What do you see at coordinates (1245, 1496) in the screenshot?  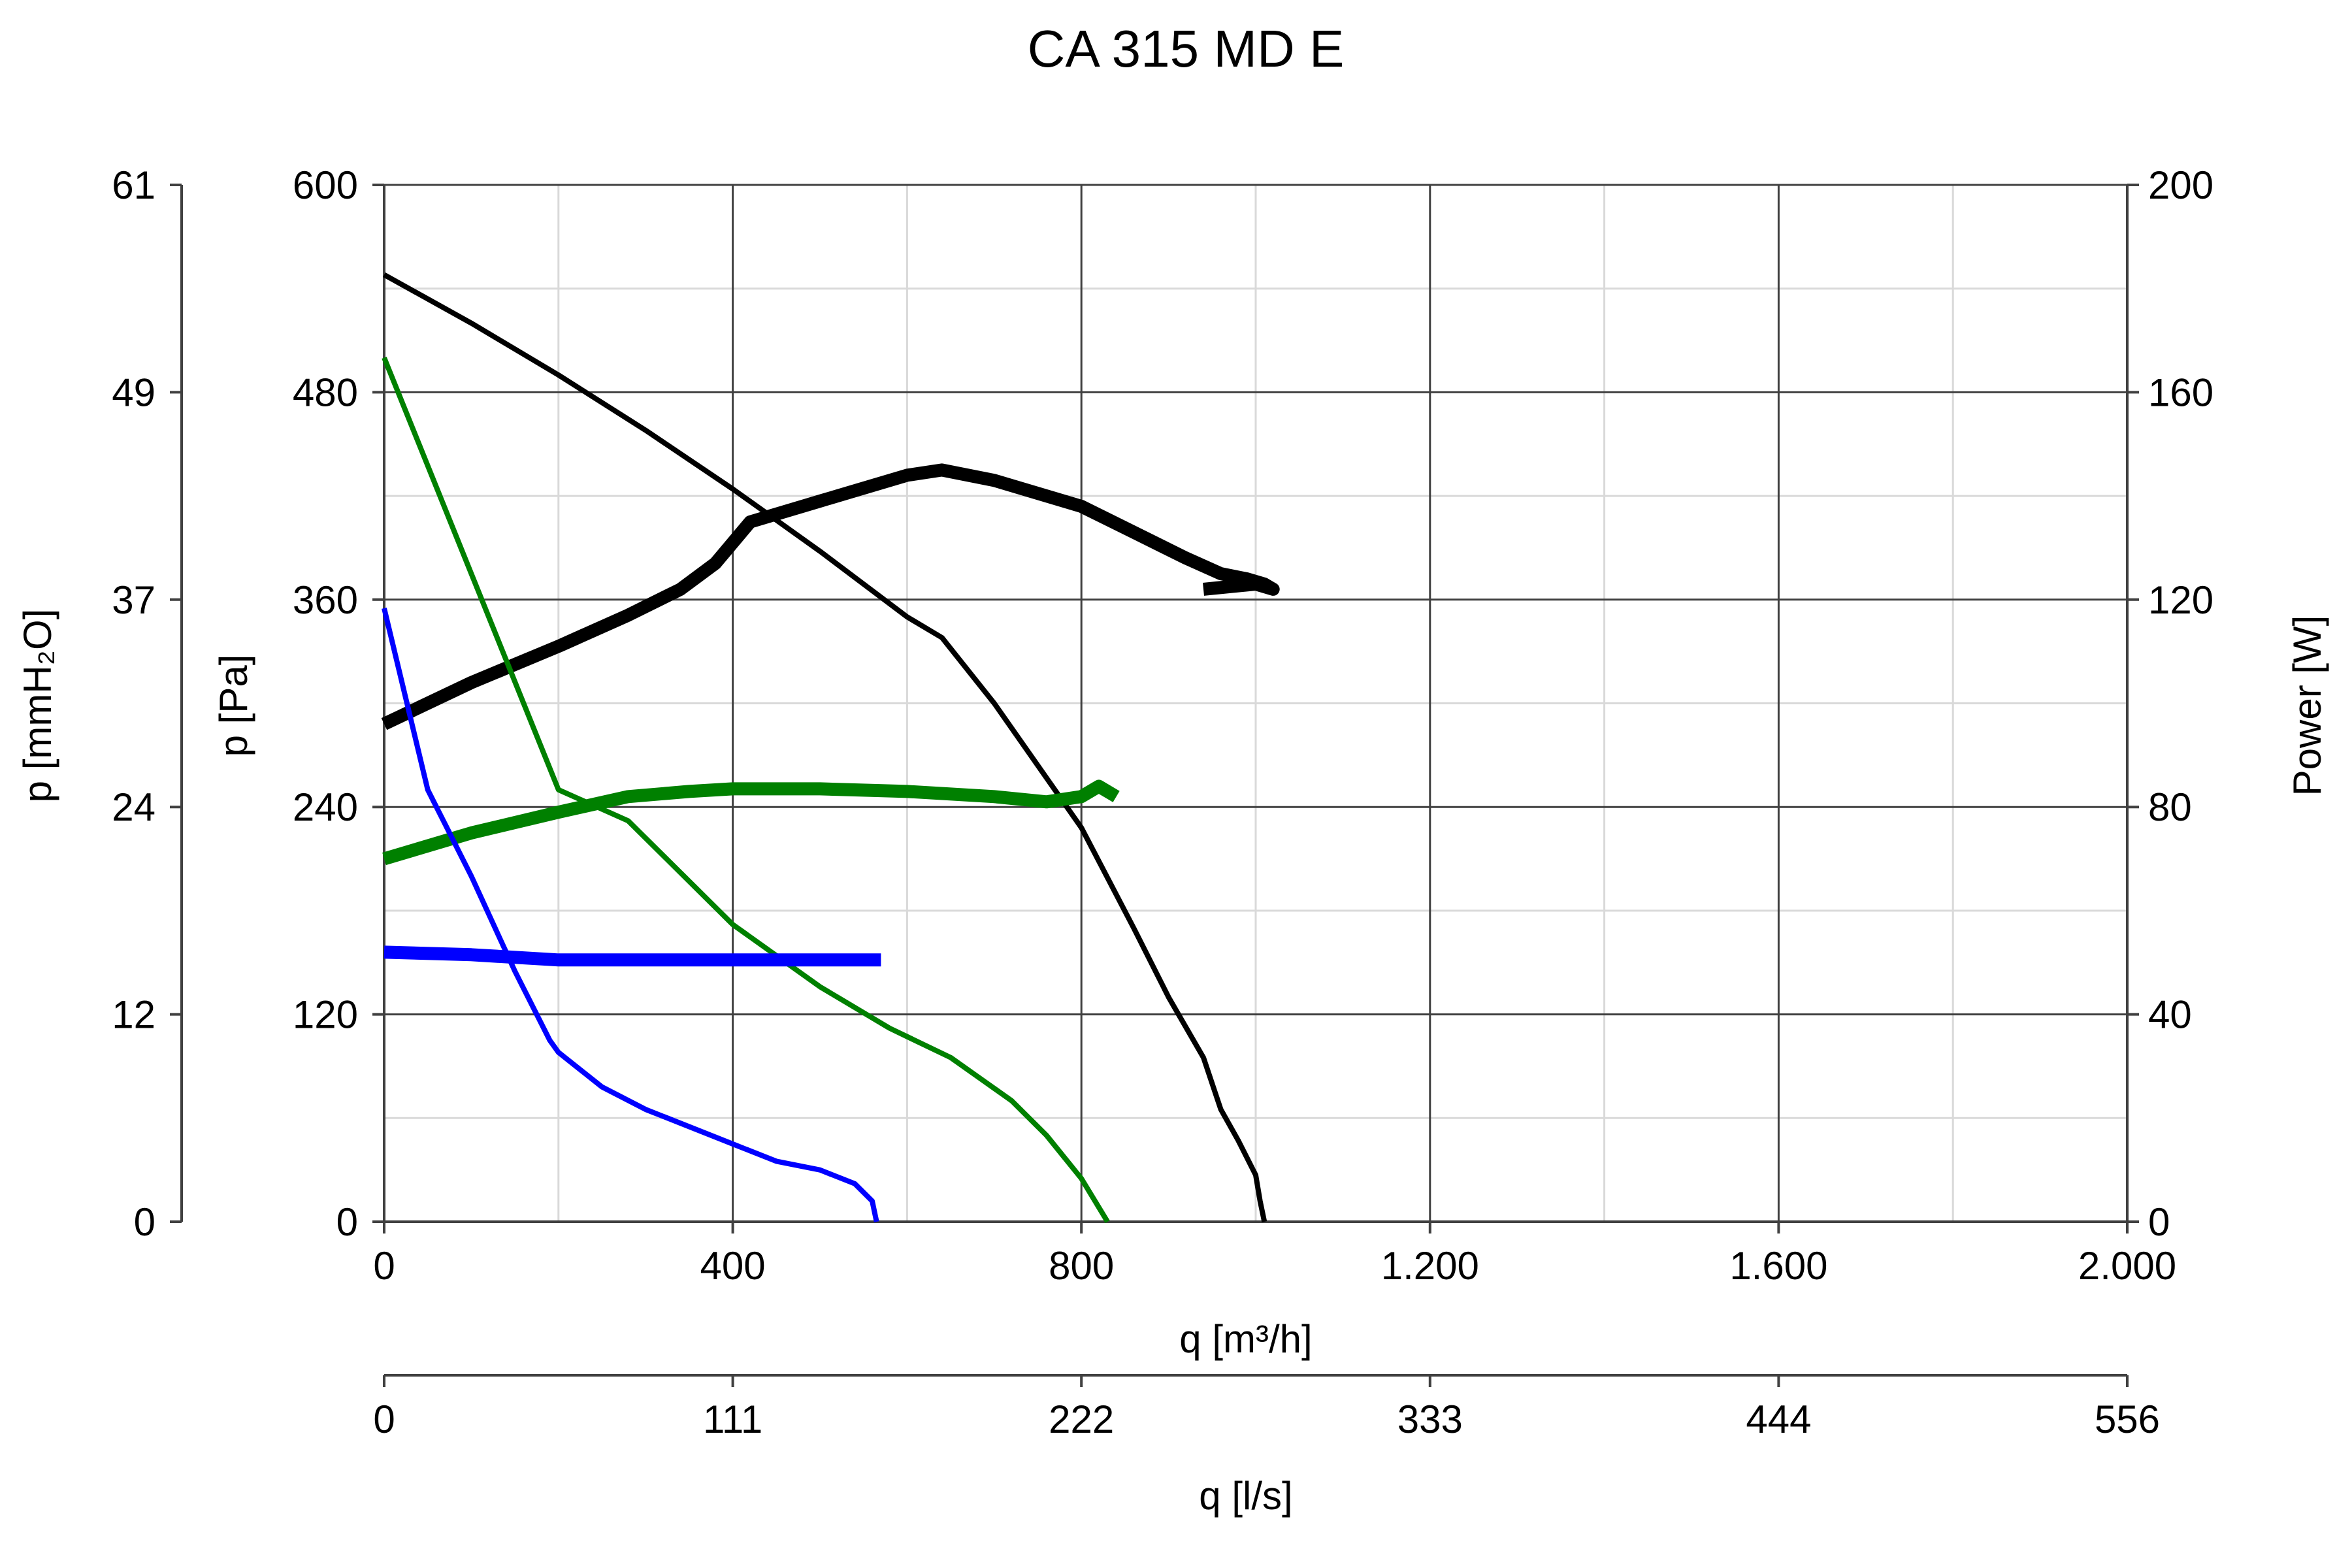 I see `x2-axis-label: q [l/s]` at bounding box center [1245, 1496].